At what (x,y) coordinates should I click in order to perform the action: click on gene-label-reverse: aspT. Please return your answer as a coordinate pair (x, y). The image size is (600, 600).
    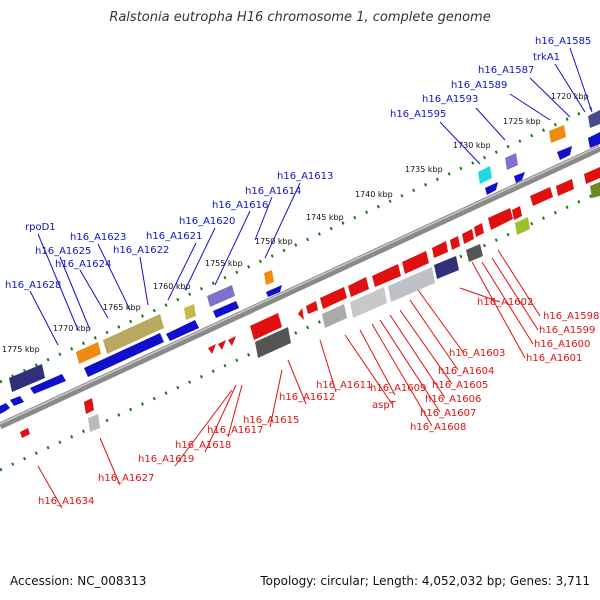
    Looking at the image, I should click on (384, 405).